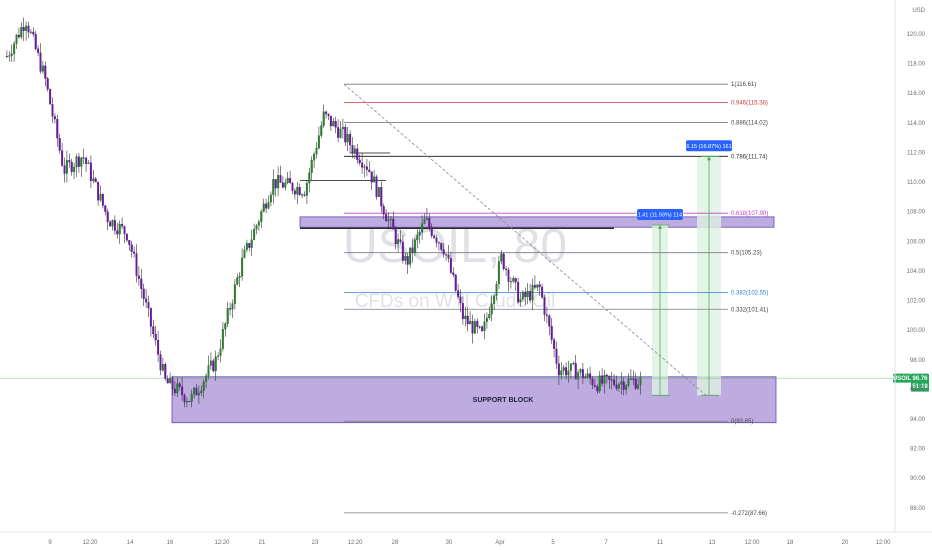 The height and width of the screenshot is (550, 932). Describe the element at coordinates (916, 153) in the screenshot. I see `y-tick-label: 112.00` at that location.